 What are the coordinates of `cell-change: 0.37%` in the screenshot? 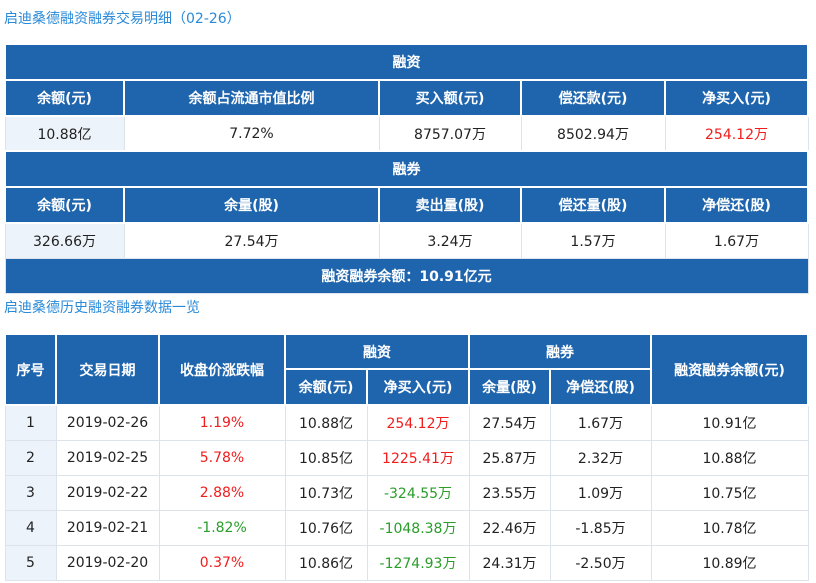 It's located at (222, 562).